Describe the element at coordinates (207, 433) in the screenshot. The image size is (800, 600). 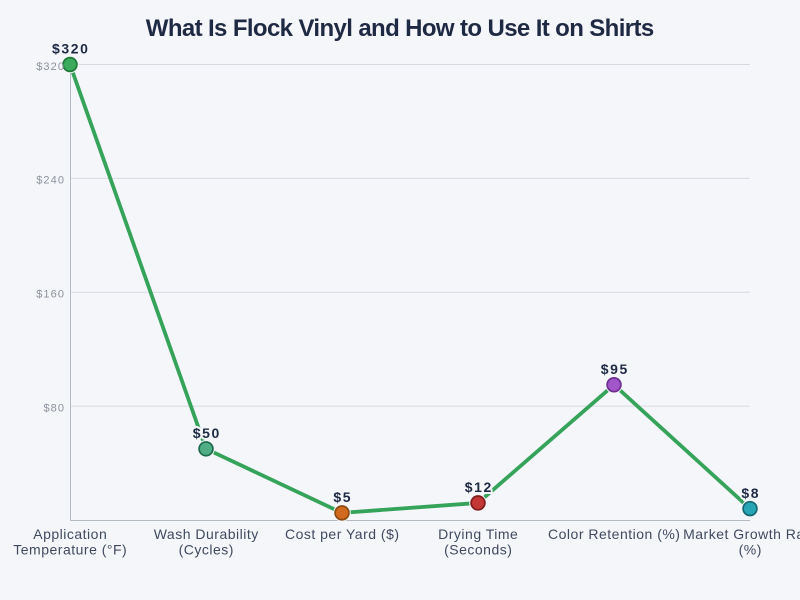
I see `svg-text: $50` at that location.